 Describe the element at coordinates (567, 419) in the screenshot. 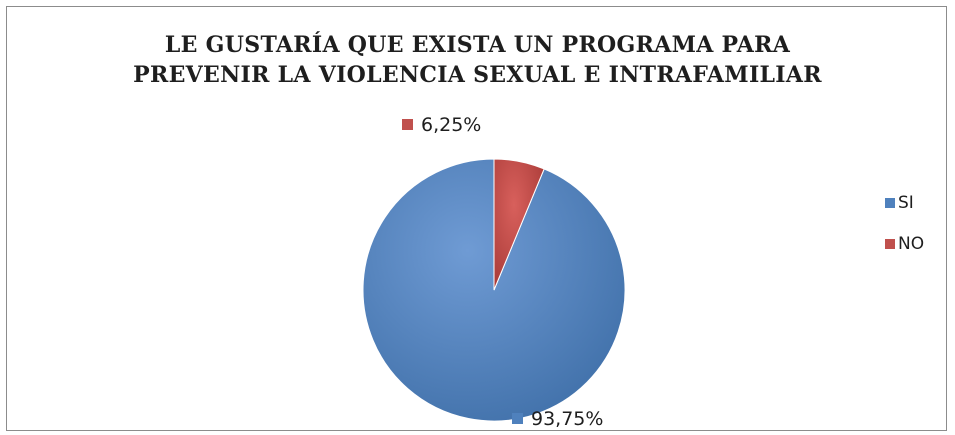

I see `data-label-si: 93,75%` at that location.